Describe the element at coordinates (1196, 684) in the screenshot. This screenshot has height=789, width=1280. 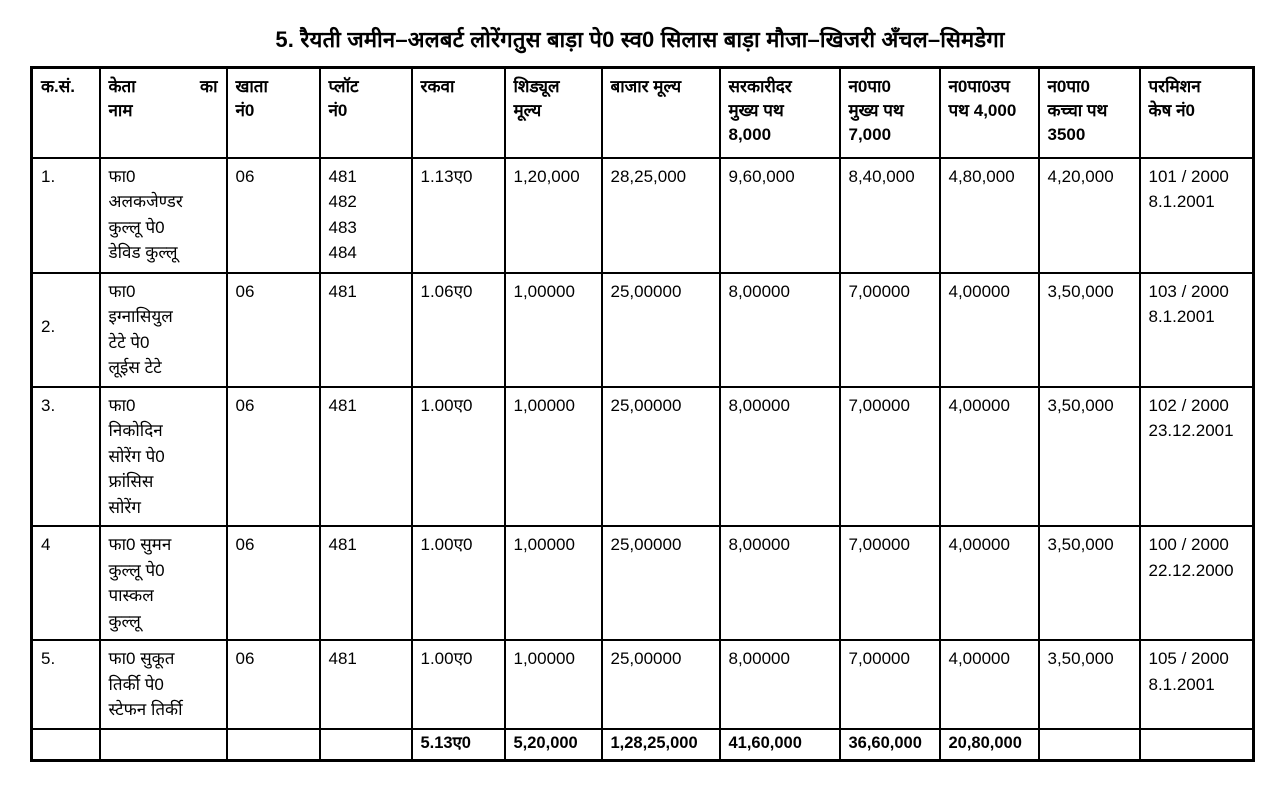
I see `cell-permission-case-no: 105 / 2000 8.1.2001` at that location.